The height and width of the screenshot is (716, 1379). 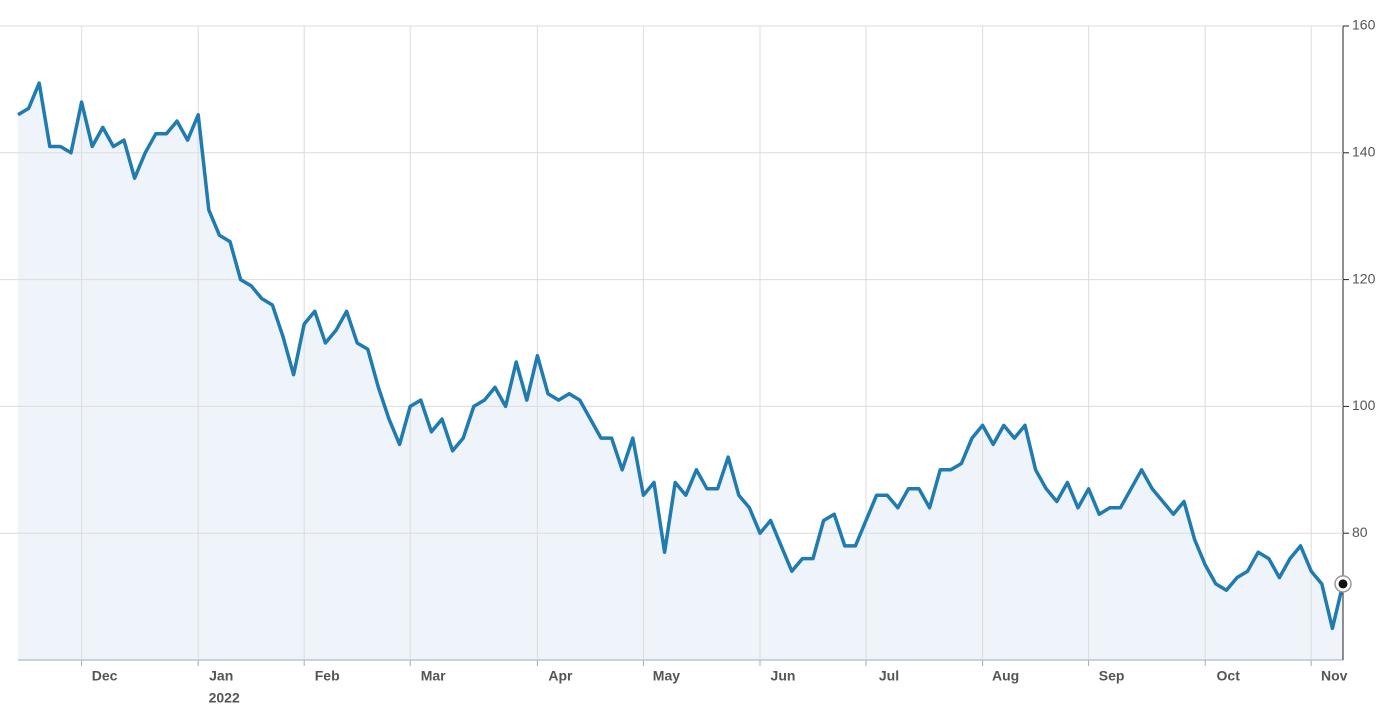 What do you see at coordinates (1343, 584) in the screenshot?
I see `last-point-dot` at bounding box center [1343, 584].